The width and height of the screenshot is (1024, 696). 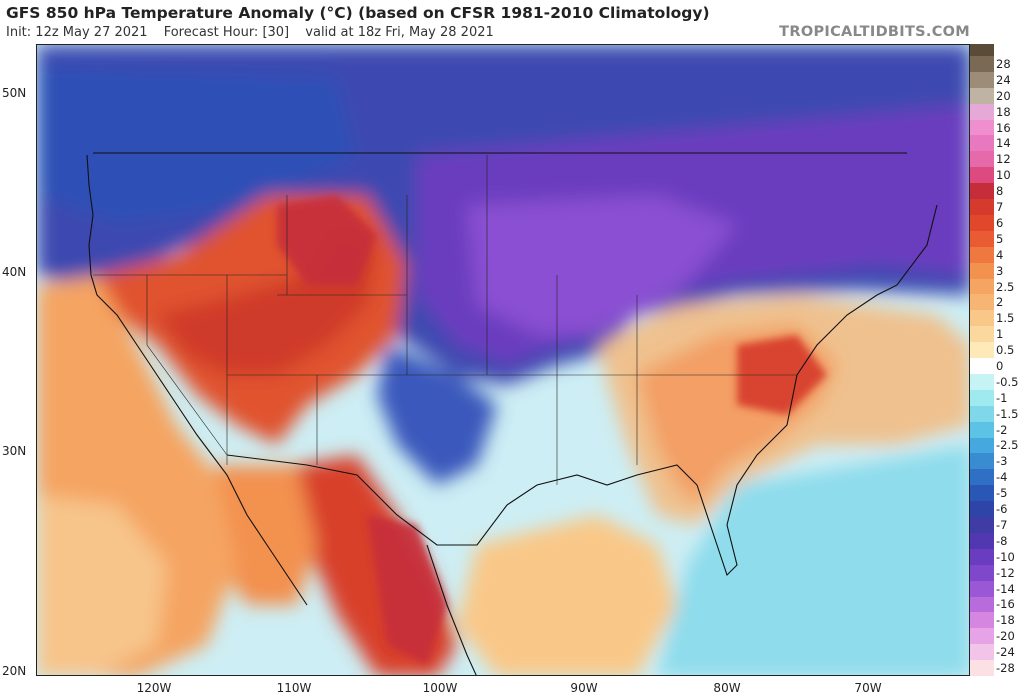 What do you see at coordinates (584, 688) in the screenshot?
I see `lon-label-90w: 90W` at bounding box center [584, 688].